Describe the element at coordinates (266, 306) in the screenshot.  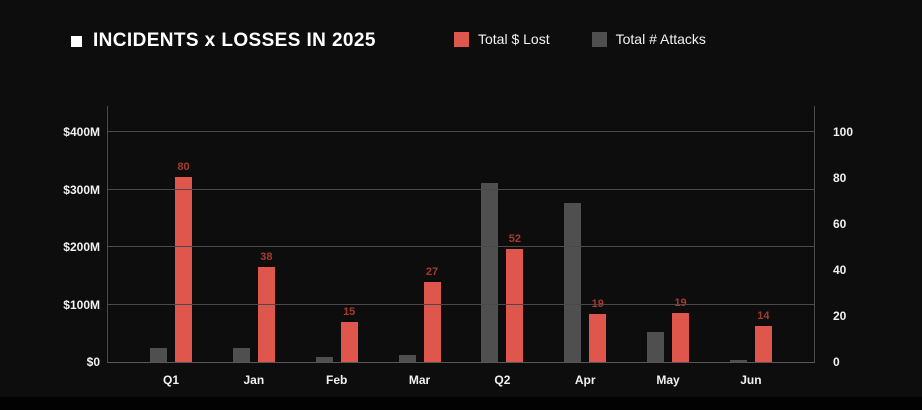
I see `lost-bar: 38` at that location.